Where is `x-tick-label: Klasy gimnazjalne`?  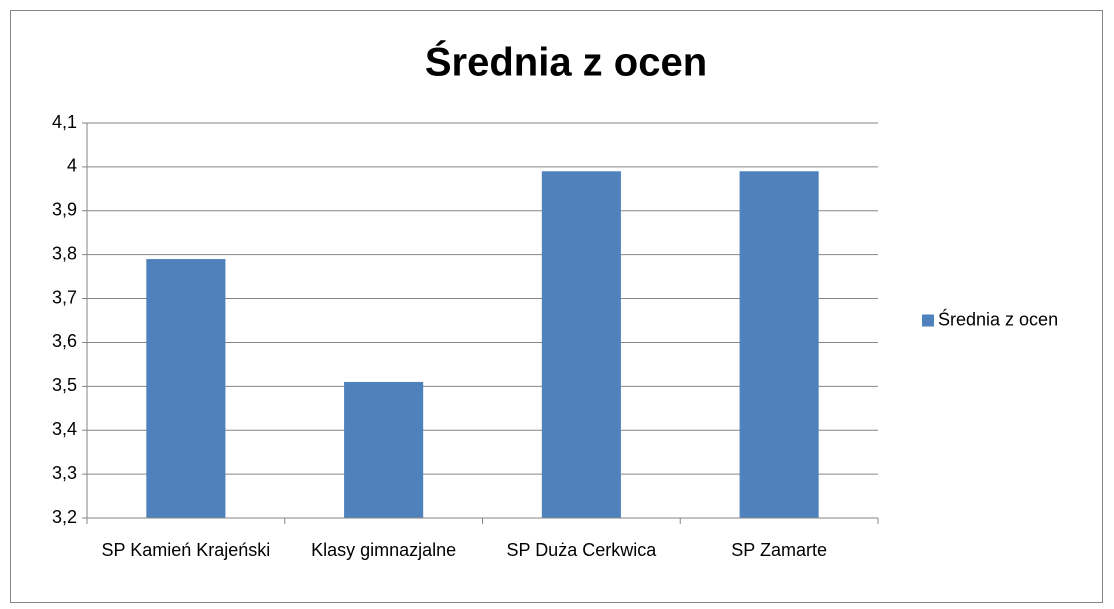
x-tick-label: Klasy gimnazjalne is located at coordinates (383, 550).